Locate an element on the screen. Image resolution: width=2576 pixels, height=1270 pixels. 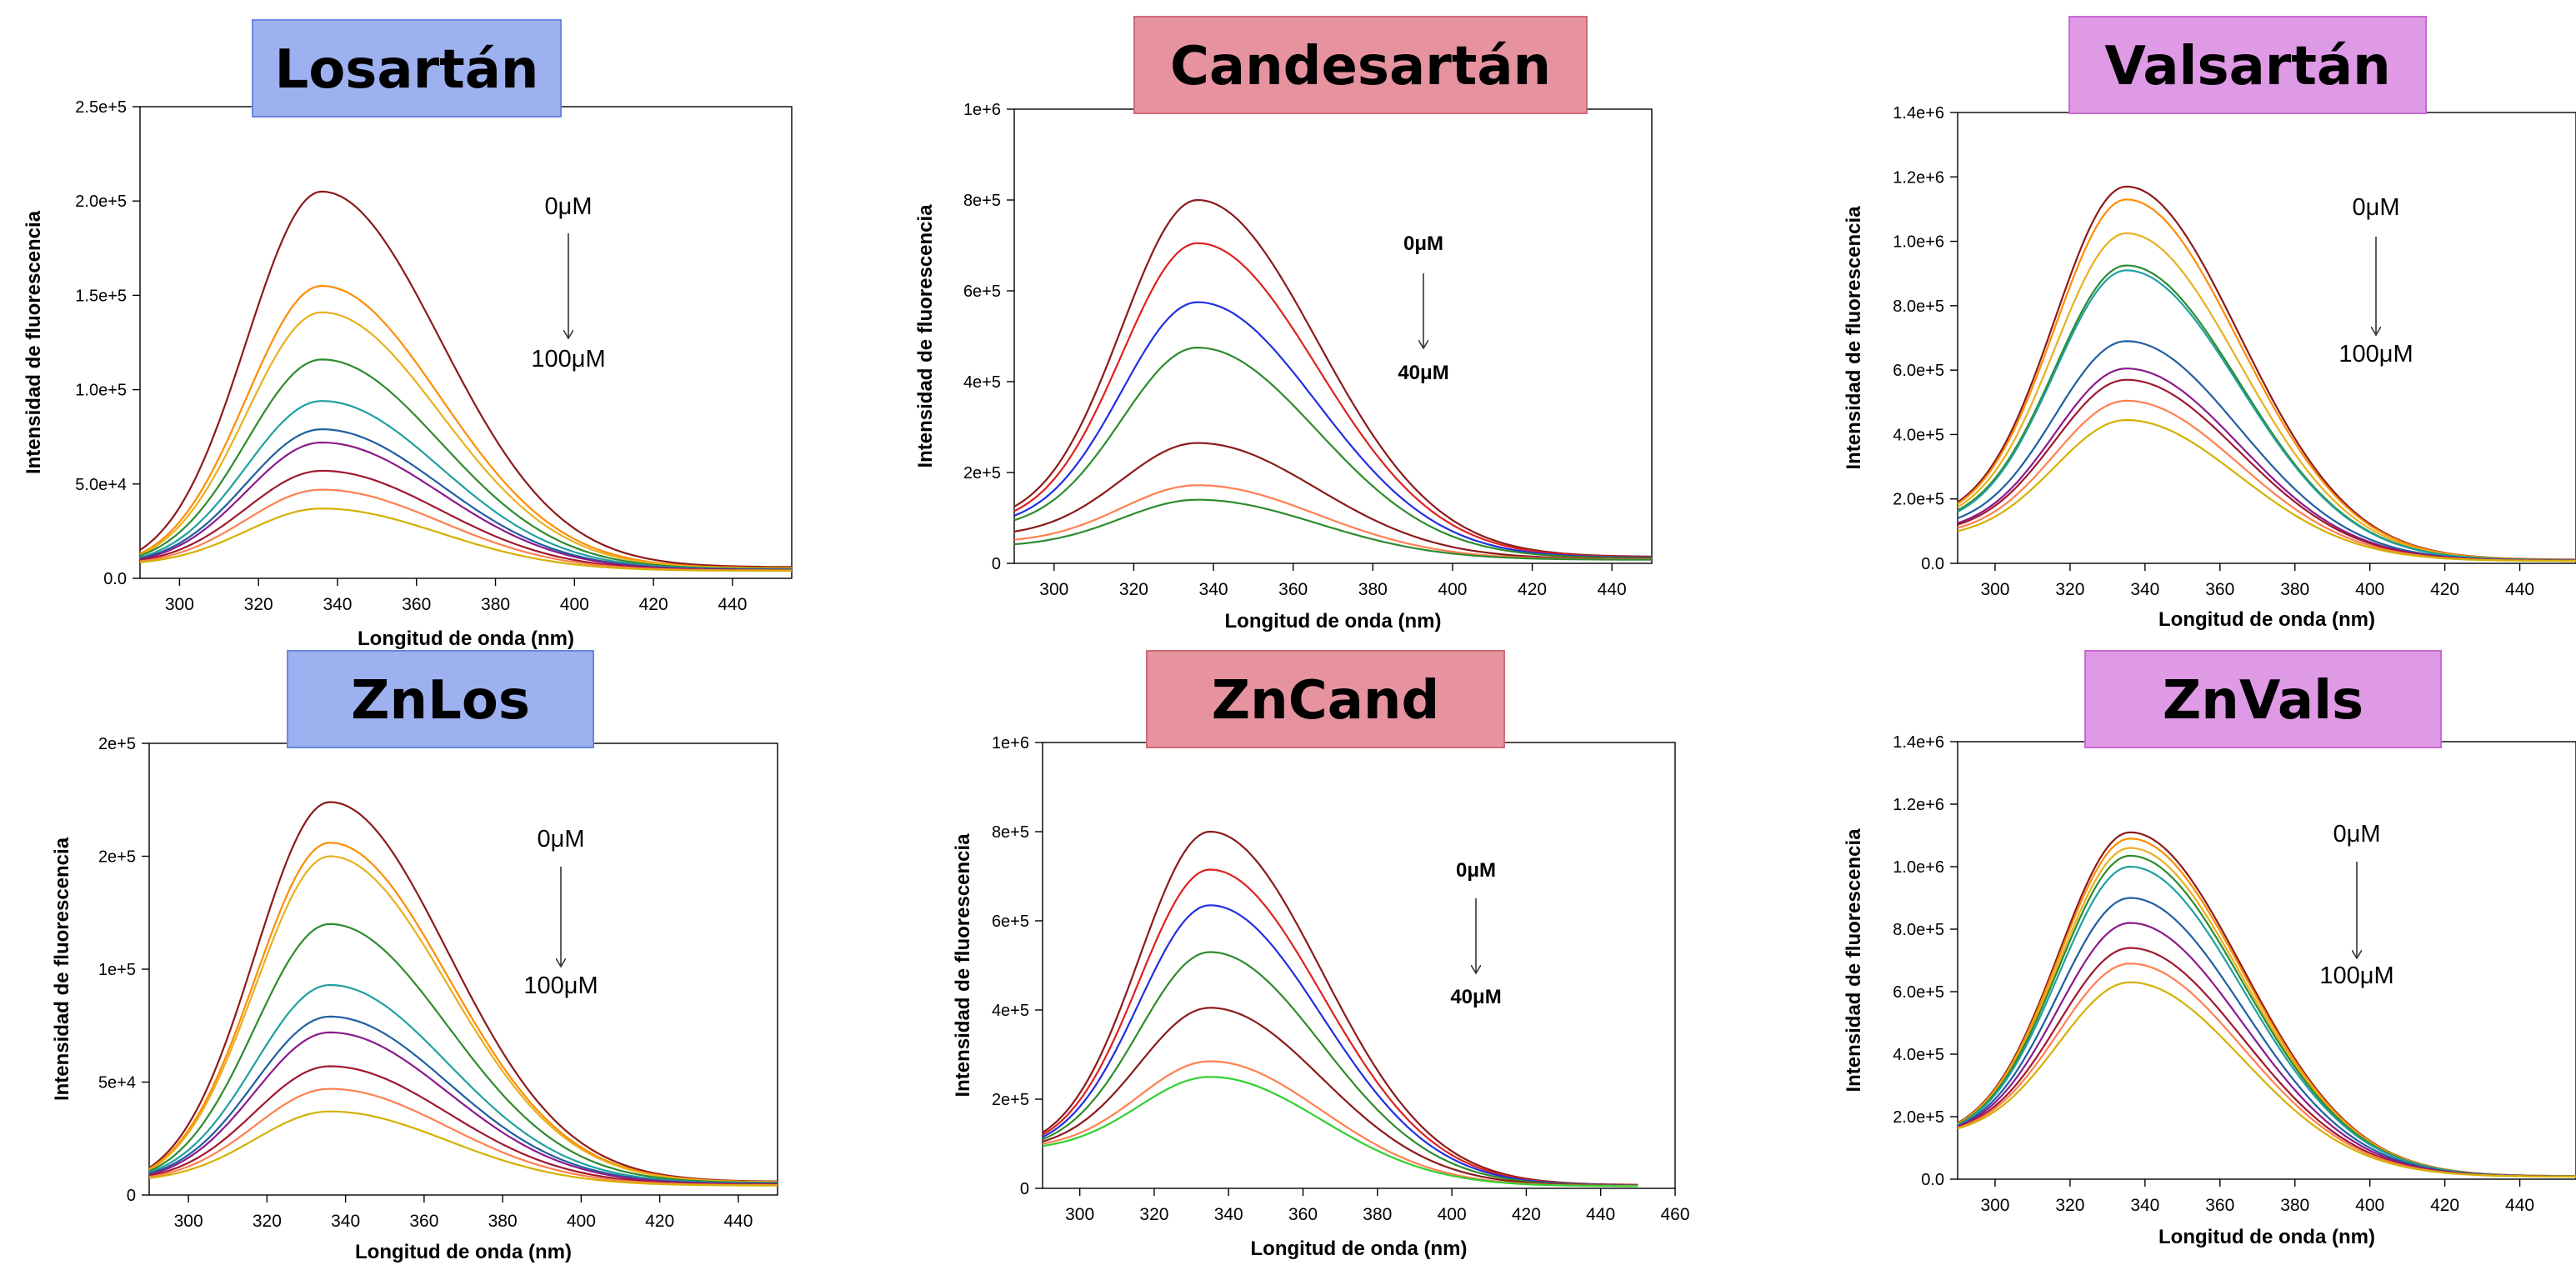
annotation-end-label: 40μM is located at coordinates (1476, 997).